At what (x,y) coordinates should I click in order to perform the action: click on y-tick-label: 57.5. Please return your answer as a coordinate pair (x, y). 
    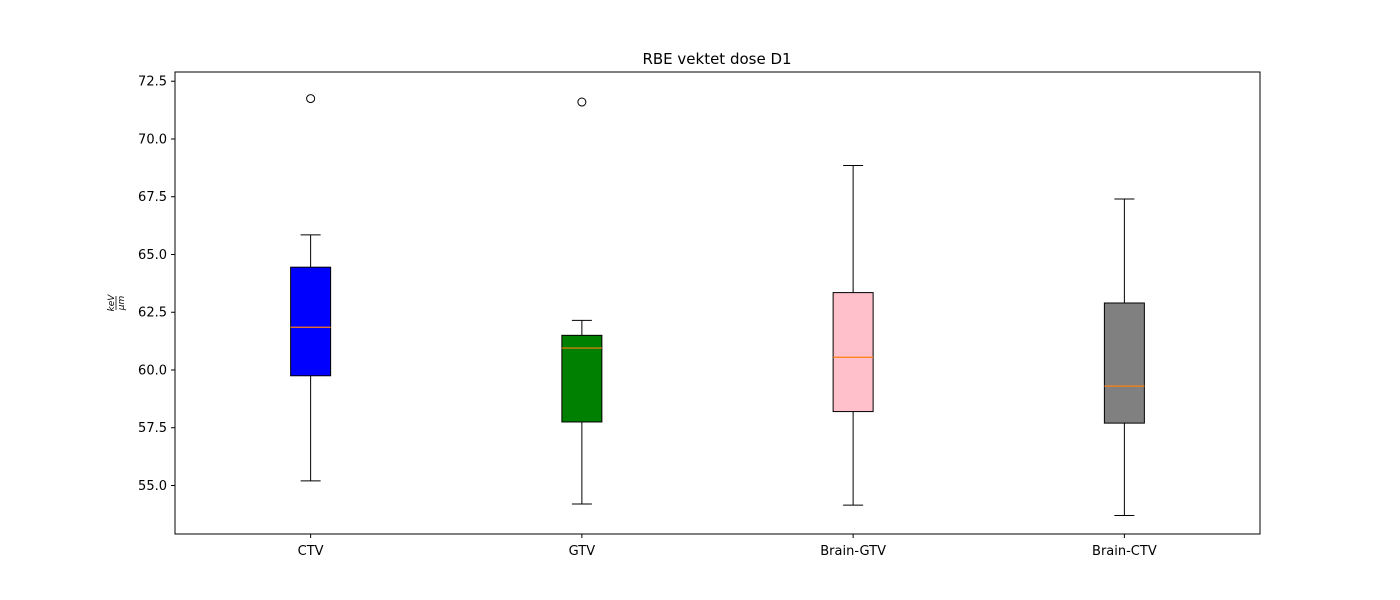
    Looking at the image, I should click on (152, 428).